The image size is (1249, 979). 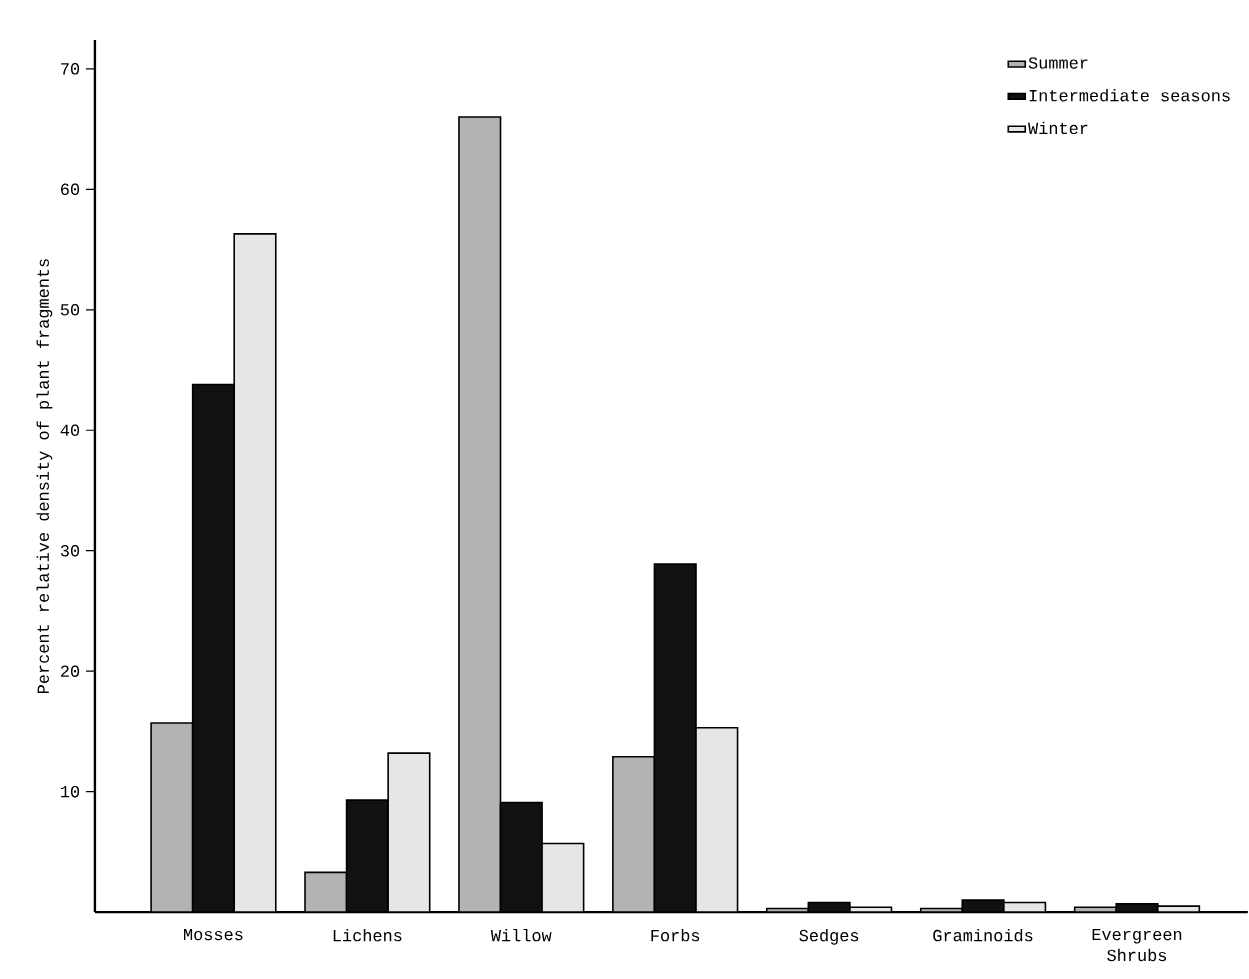 I want to click on legend-label: Summer, so click(x=1058, y=63).